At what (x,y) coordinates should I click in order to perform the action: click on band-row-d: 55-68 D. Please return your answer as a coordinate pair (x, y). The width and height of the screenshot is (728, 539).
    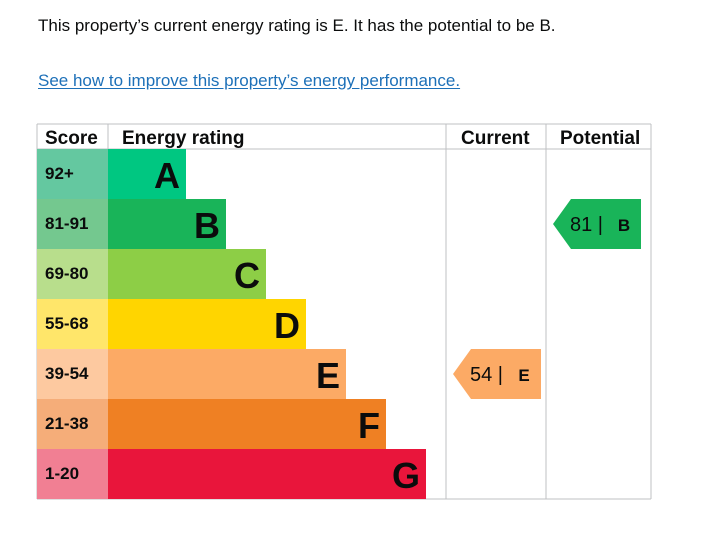
    Looking at the image, I should click on (171, 324).